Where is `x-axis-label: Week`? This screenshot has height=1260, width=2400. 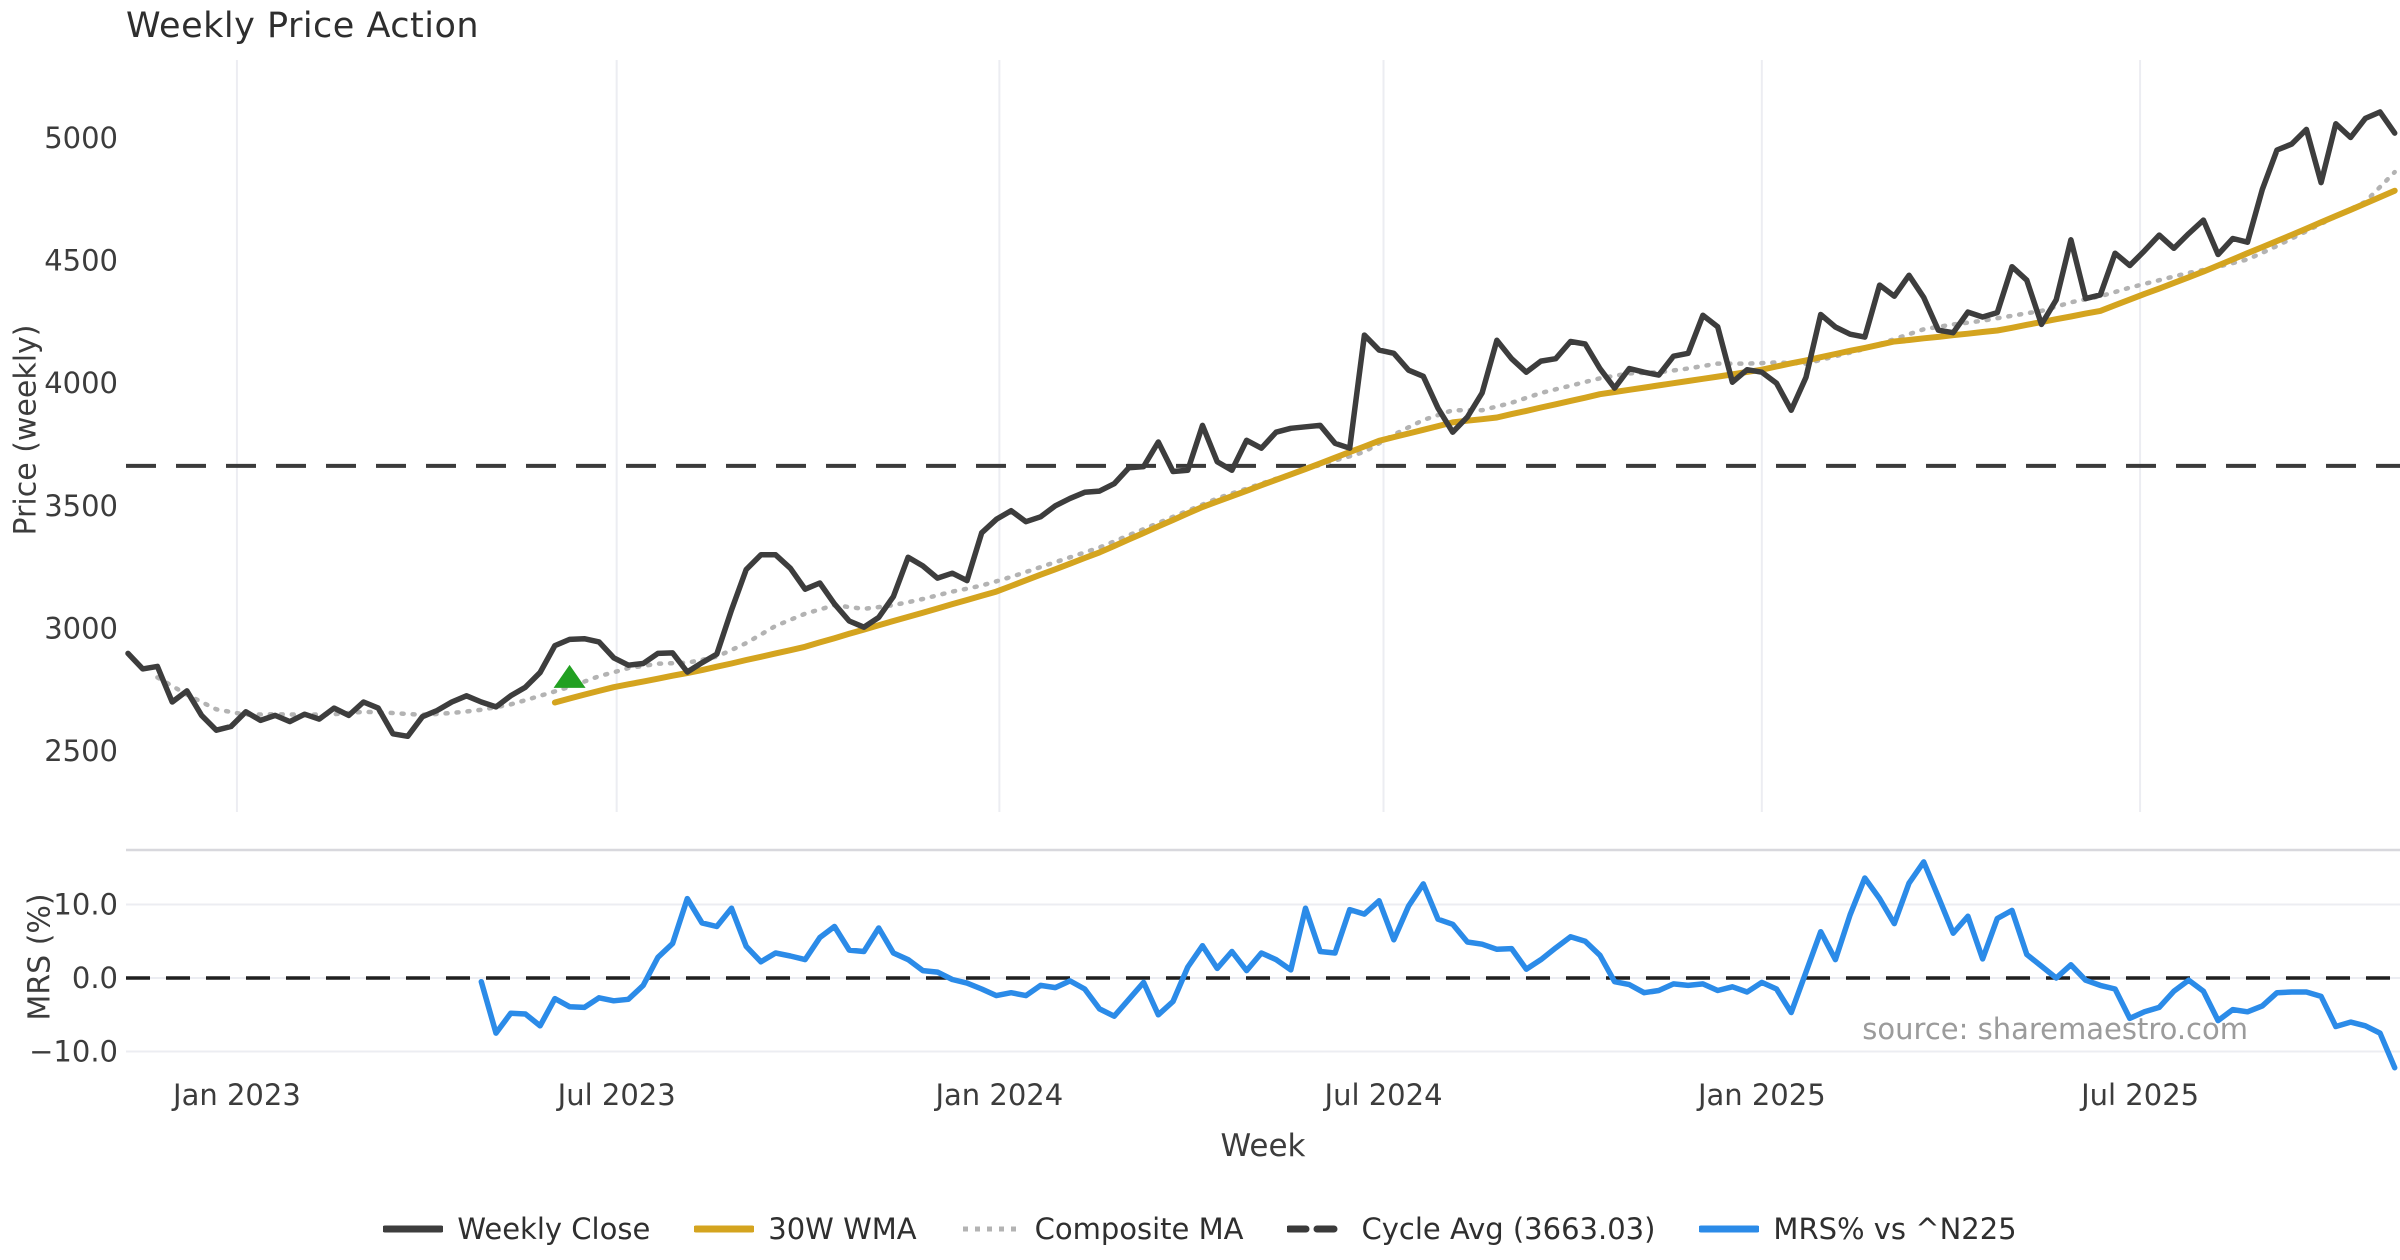 x-axis-label: Week is located at coordinates (1263, 1146).